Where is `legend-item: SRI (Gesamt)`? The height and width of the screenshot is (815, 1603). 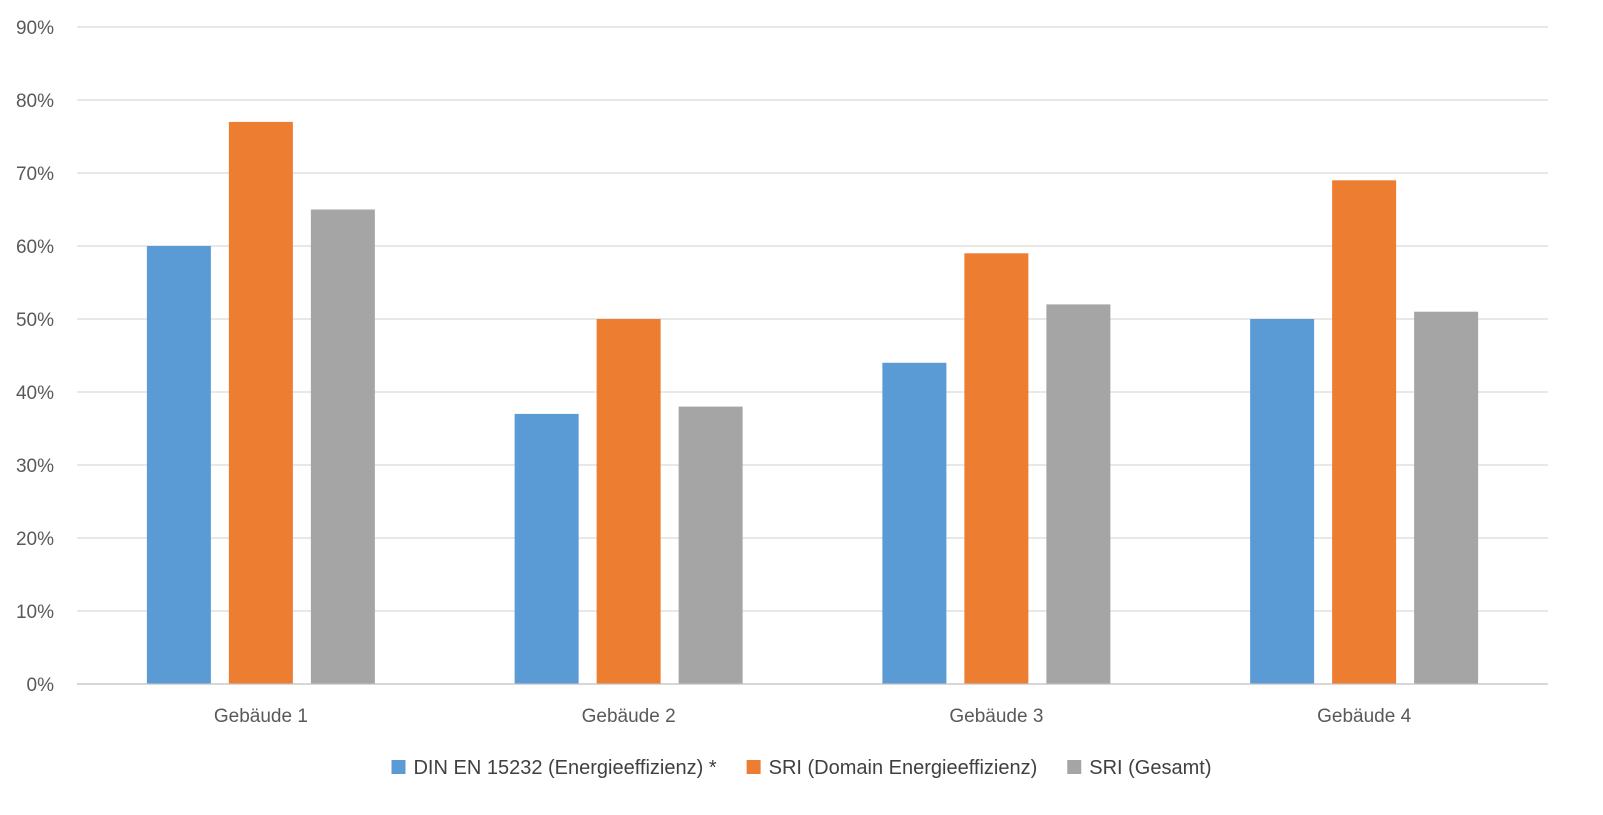
legend-item: SRI (Gesamt) is located at coordinates (1139, 768).